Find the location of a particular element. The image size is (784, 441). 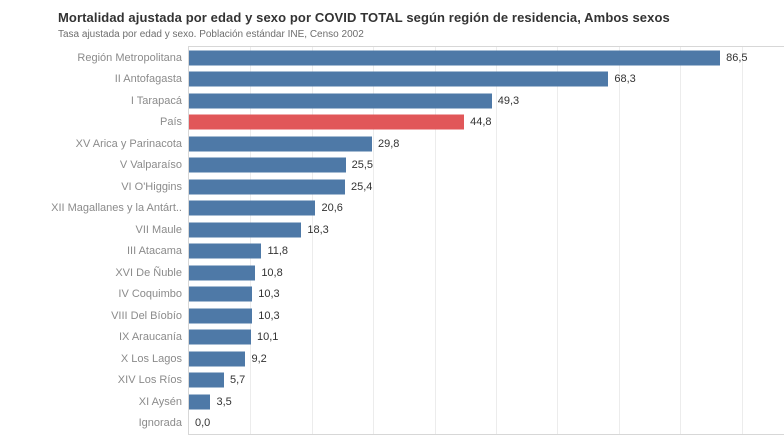

category-label: V Valparaíso is located at coordinates (150, 165).